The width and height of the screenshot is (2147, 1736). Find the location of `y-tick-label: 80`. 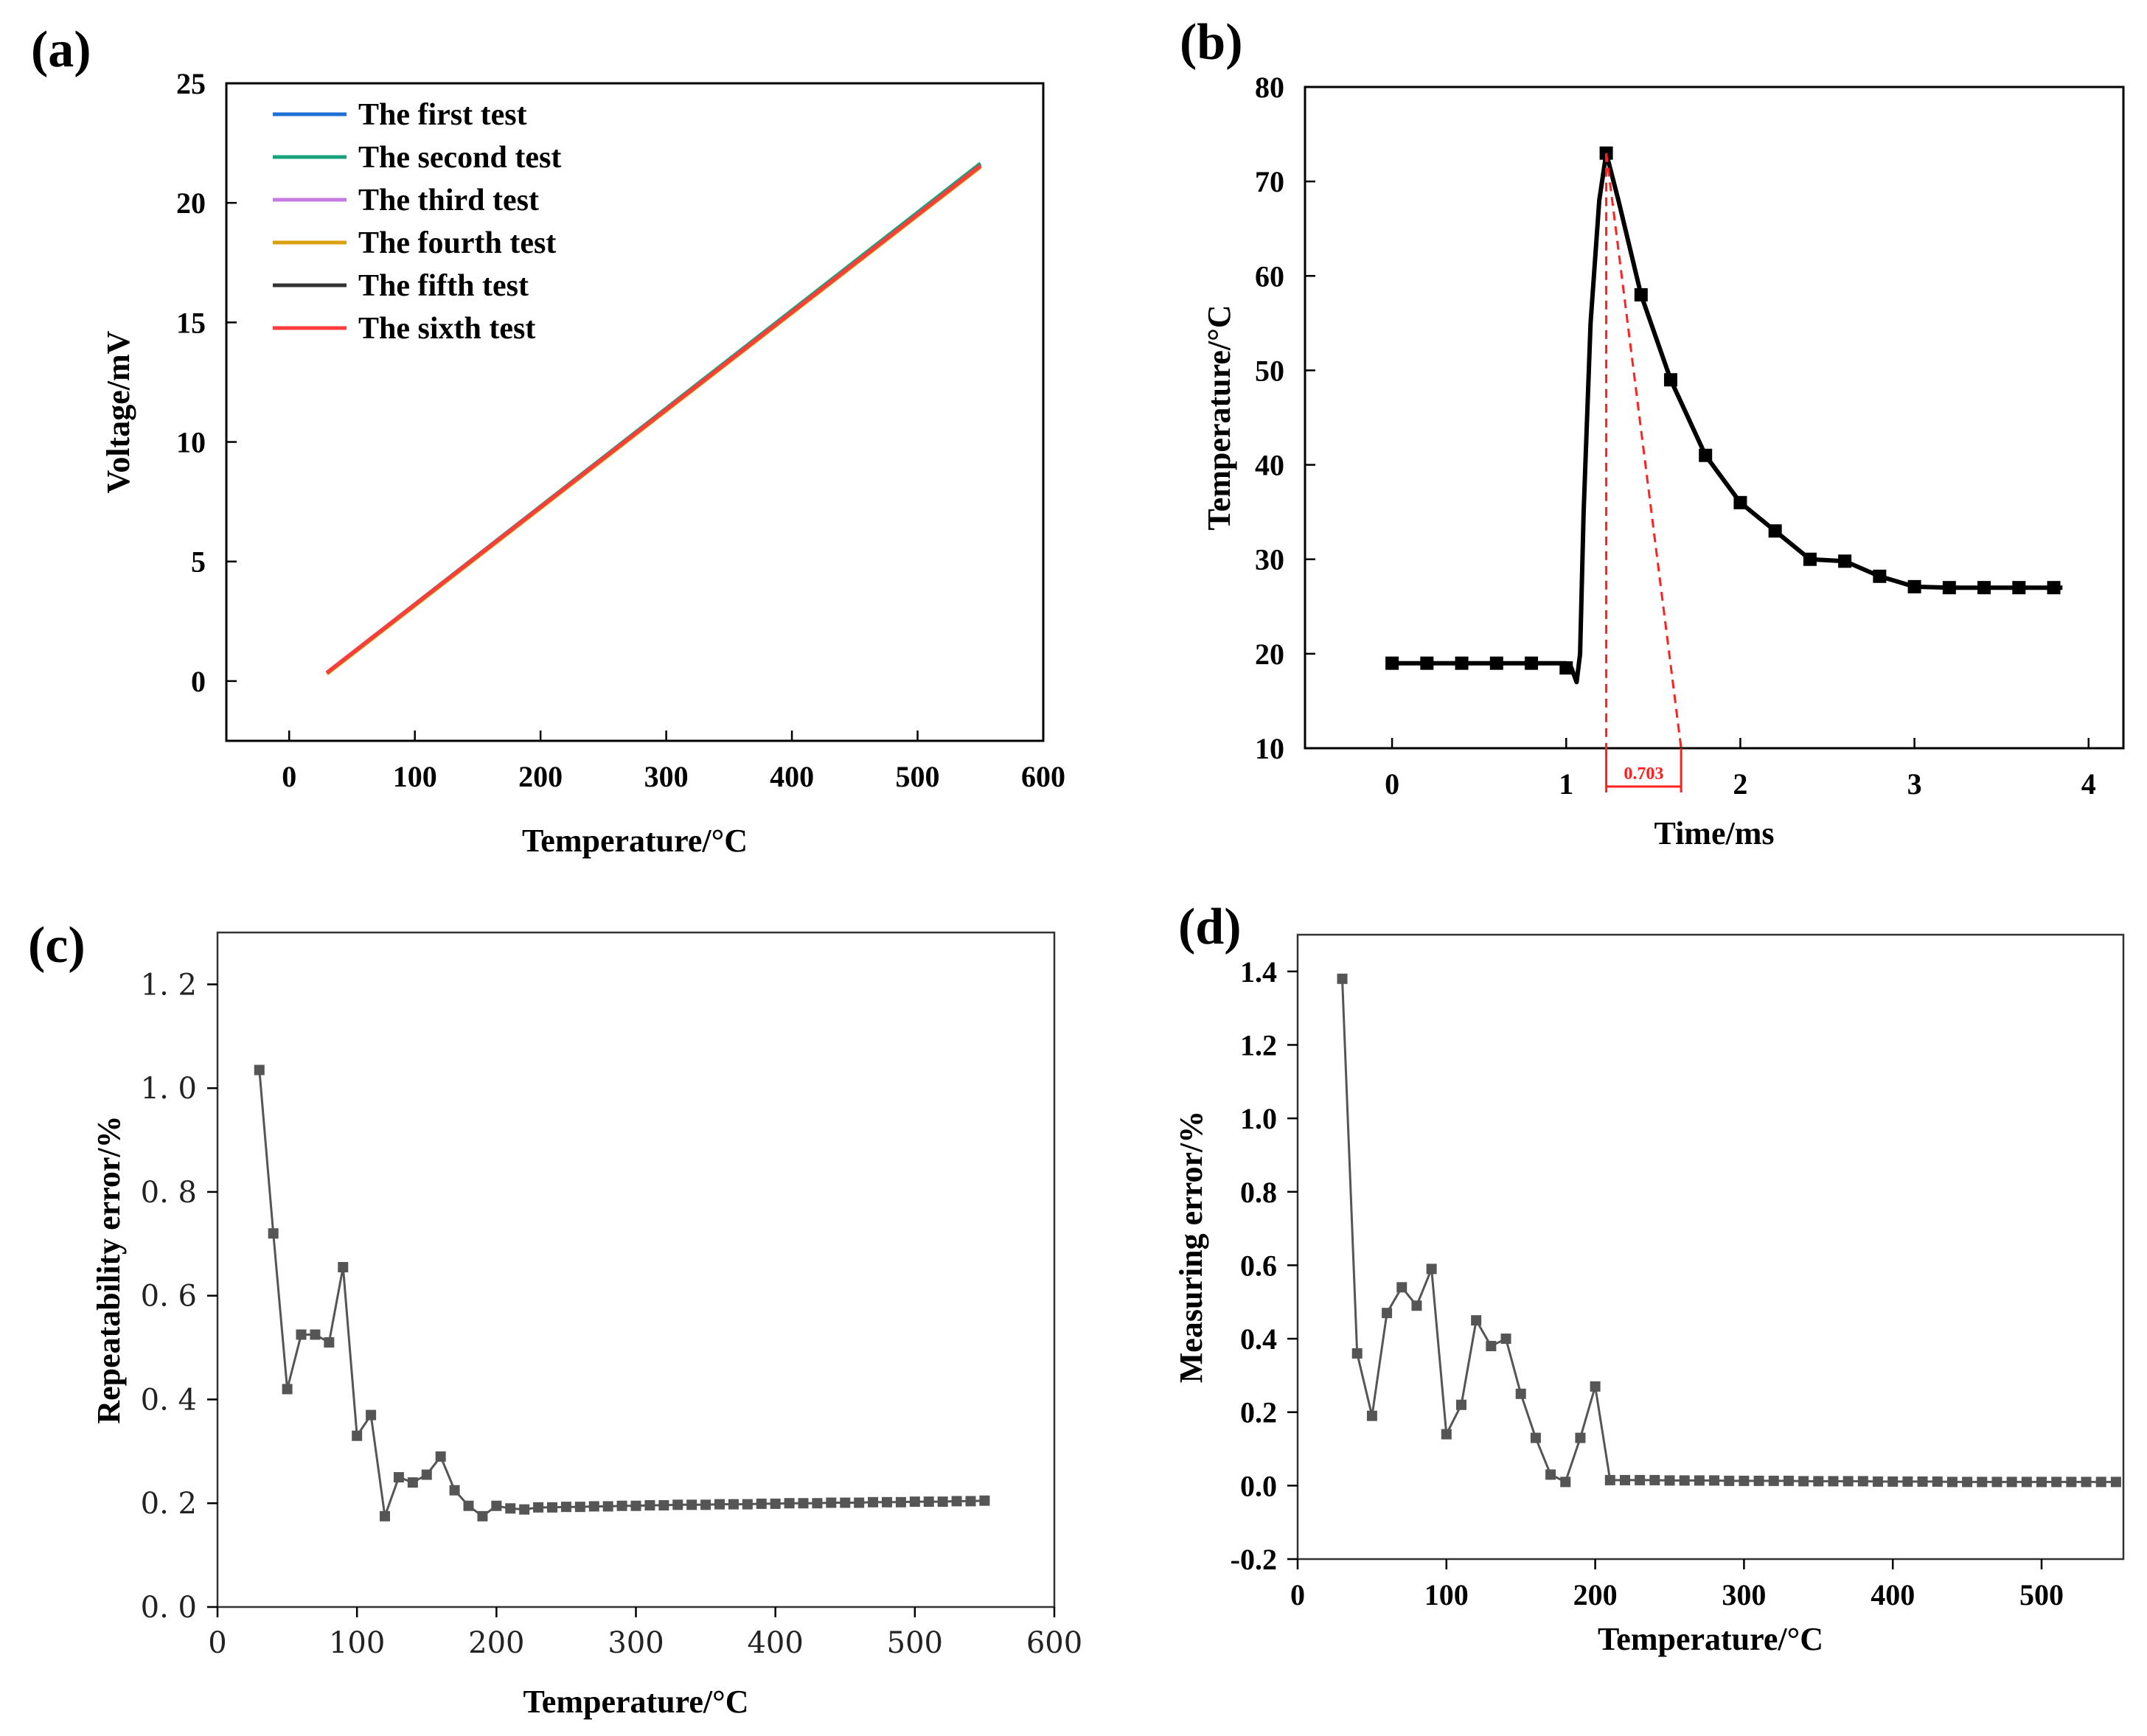

y-tick-label: 80 is located at coordinates (1269, 87).